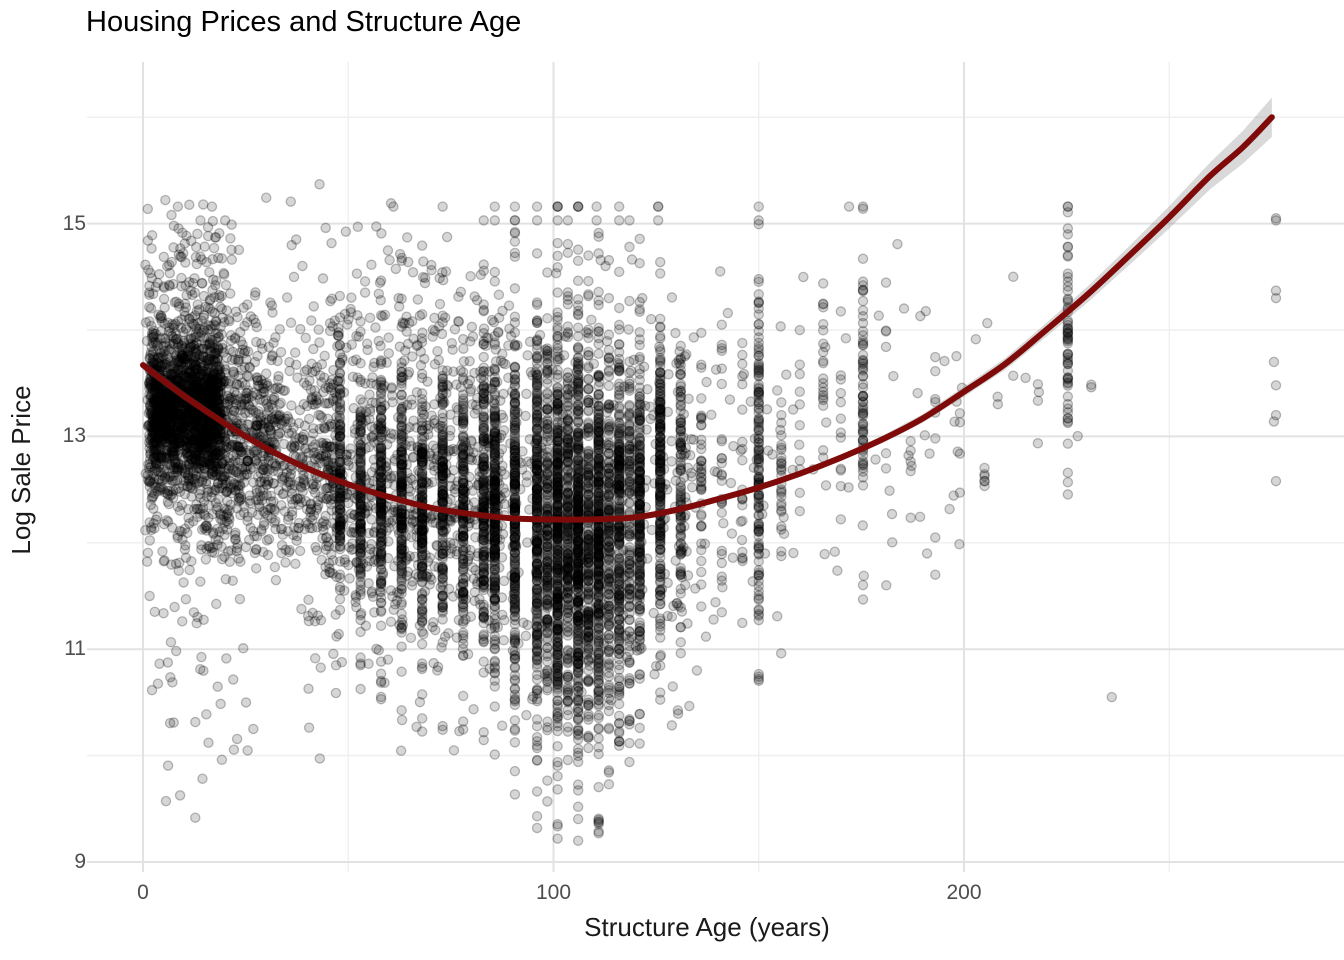  I want to click on y-axis-title: Log Sale Price, so click(21, 470).